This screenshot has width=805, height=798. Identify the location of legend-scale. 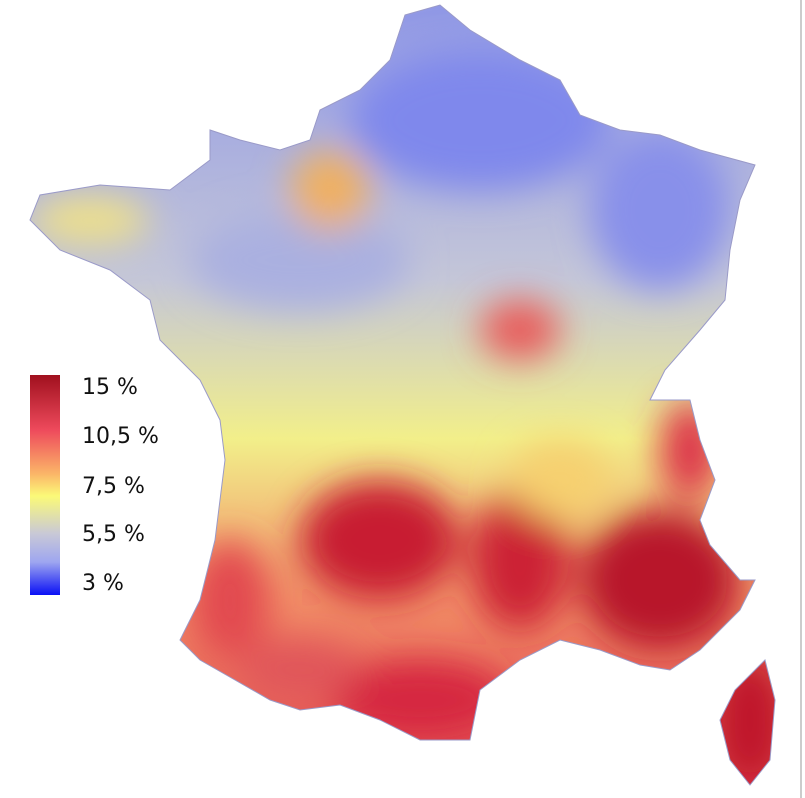
(45, 485).